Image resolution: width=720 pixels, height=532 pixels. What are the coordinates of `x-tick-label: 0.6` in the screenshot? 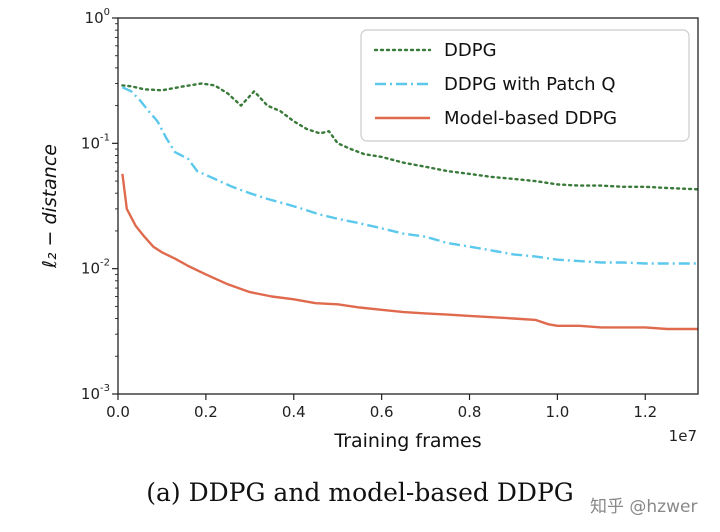 It's located at (382, 412).